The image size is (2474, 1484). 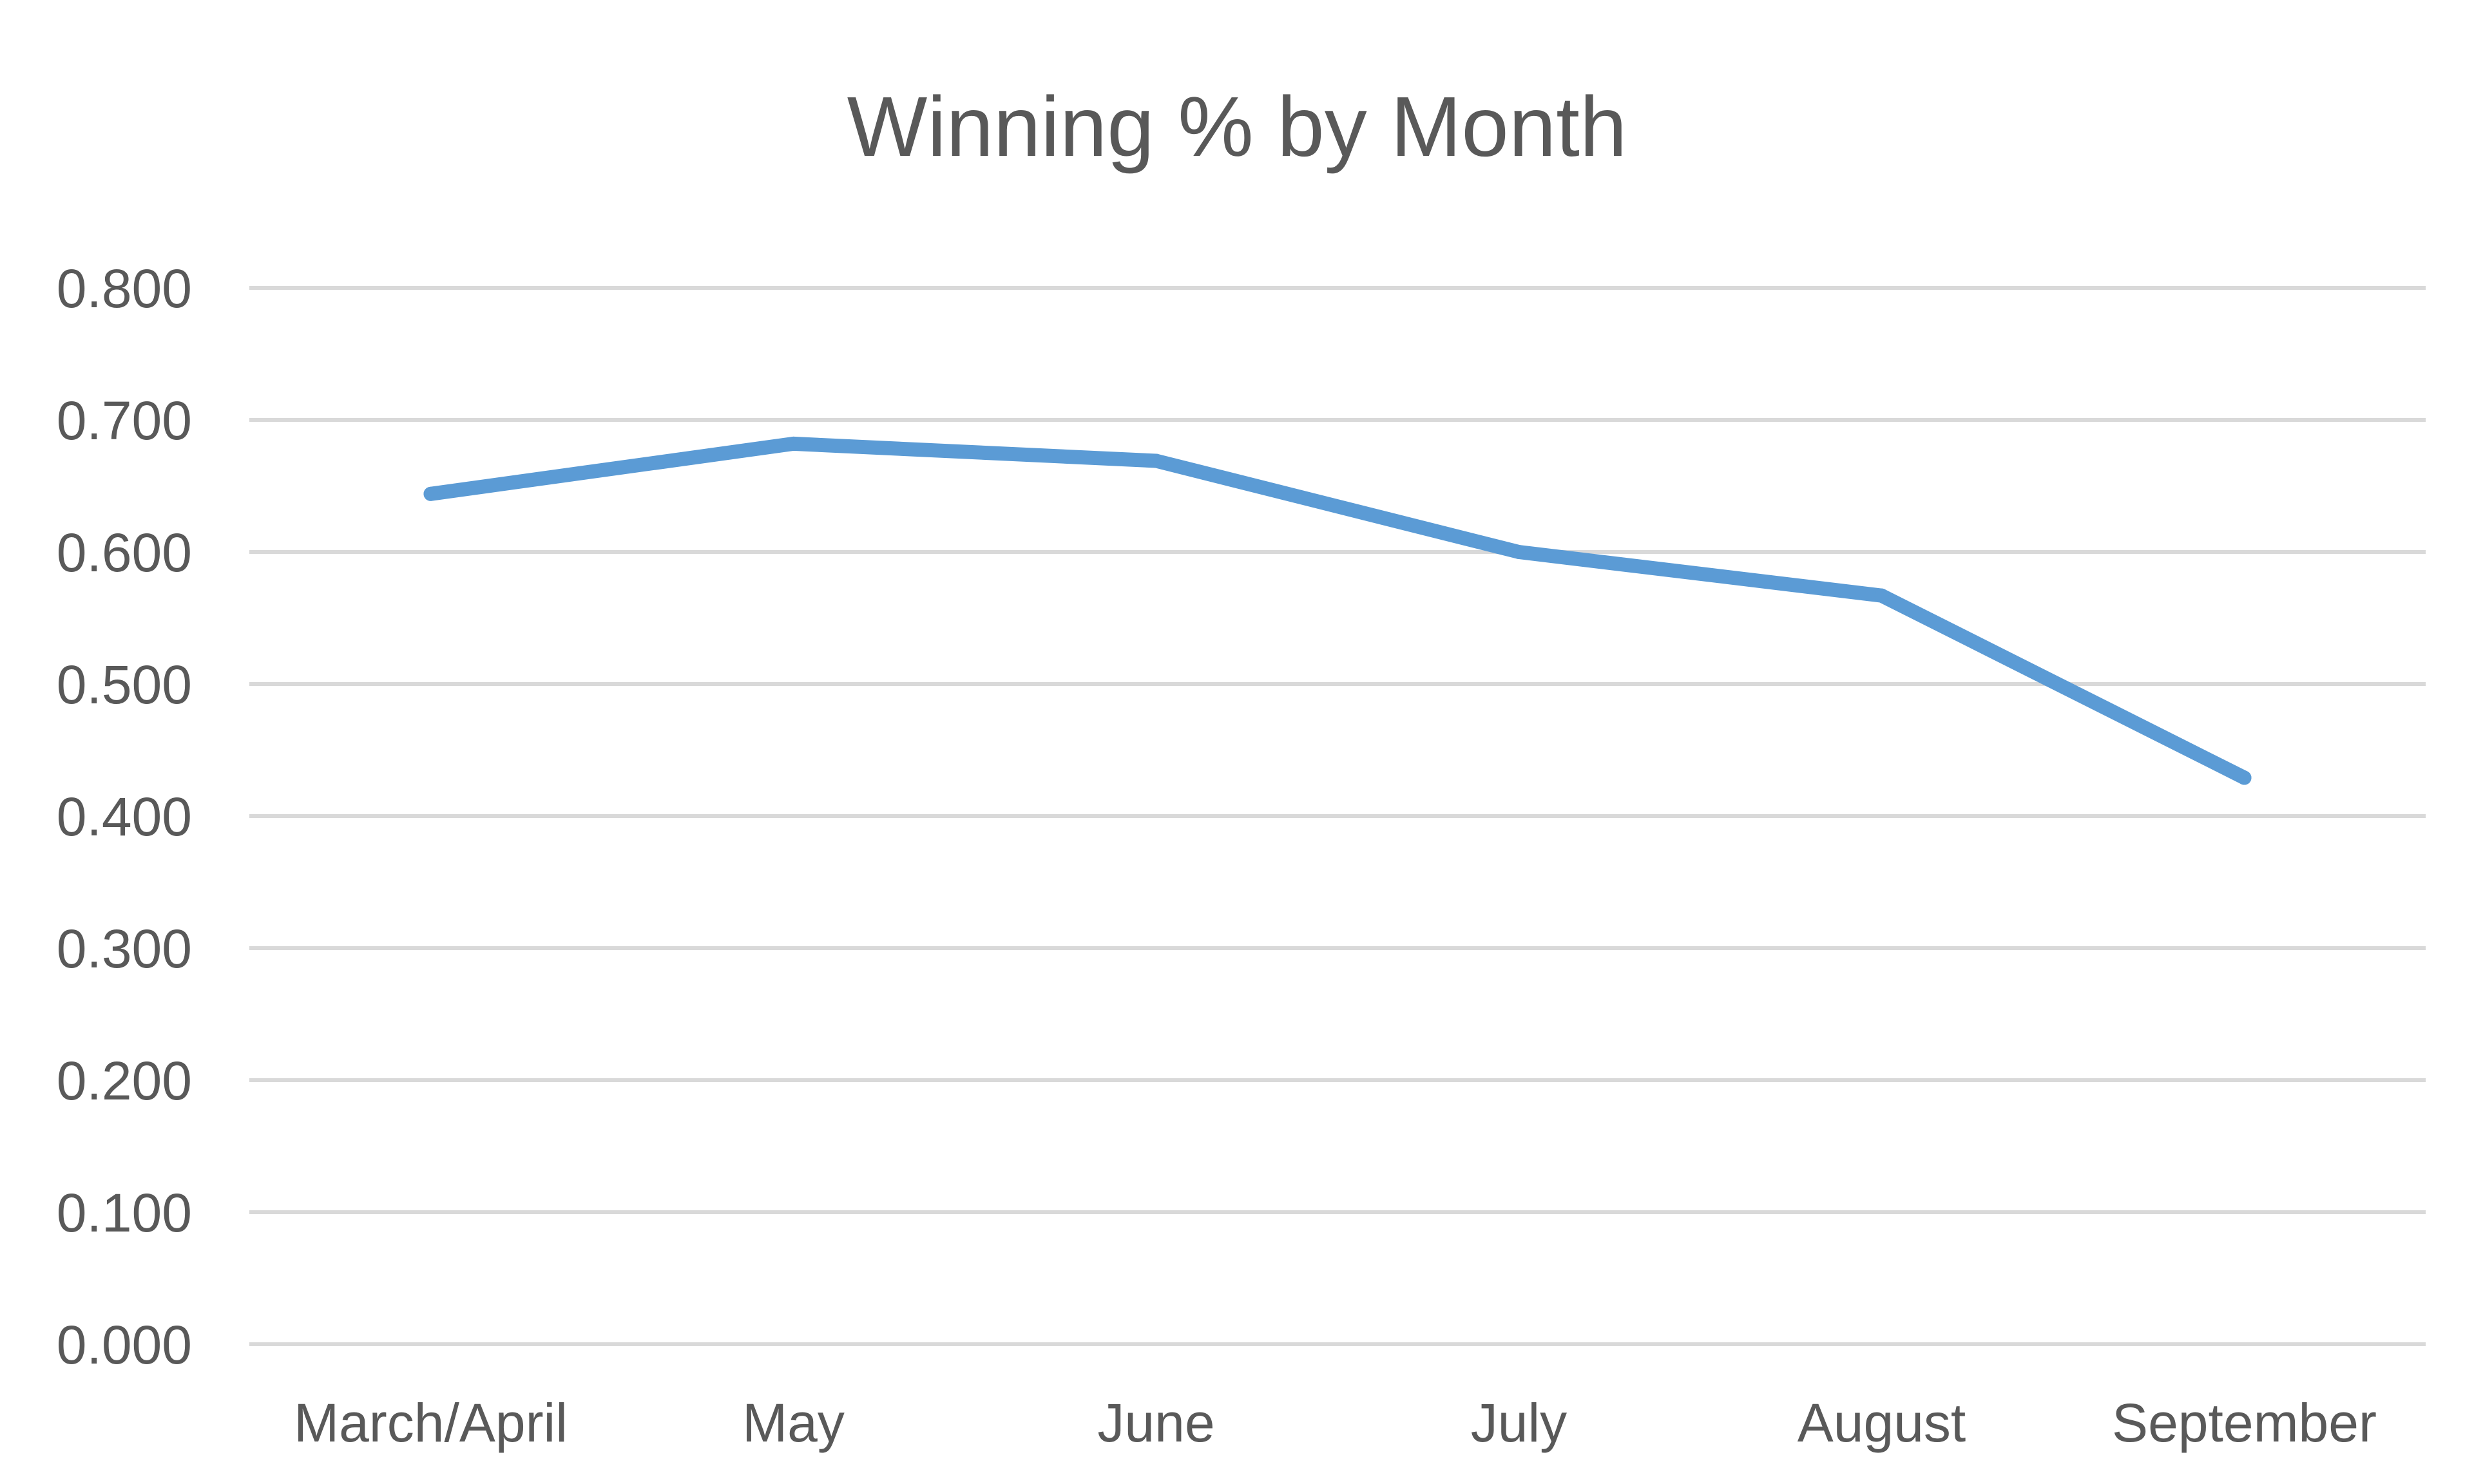 What do you see at coordinates (124, 948) in the screenshot?
I see `y-tick-label: 0.300` at bounding box center [124, 948].